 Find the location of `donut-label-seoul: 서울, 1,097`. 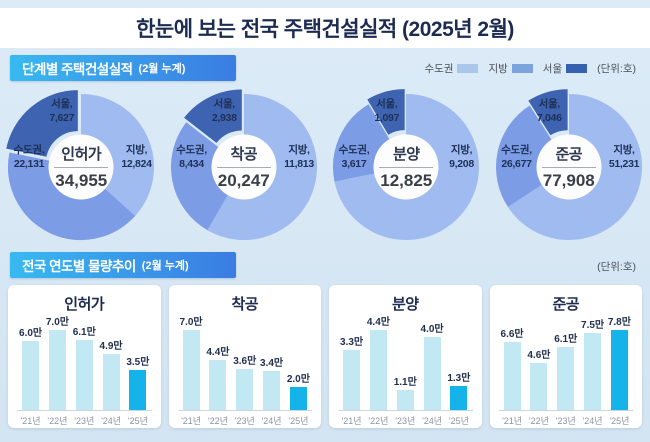

donut-label-seoul: 서울, 1,097 is located at coordinates (386, 111).